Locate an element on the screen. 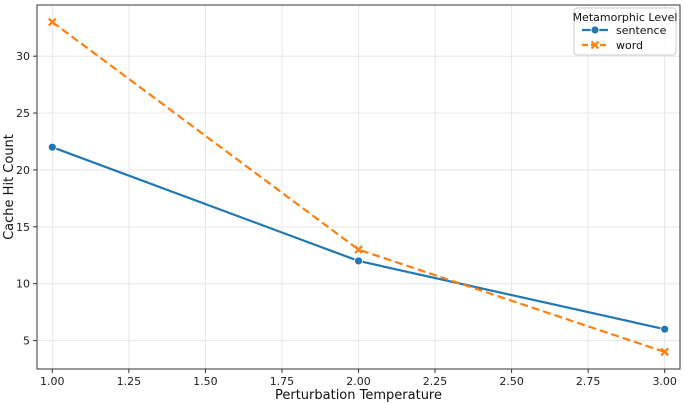 The image size is (685, 404). y-tick-label: 15 is located at coordinates (23, 227).